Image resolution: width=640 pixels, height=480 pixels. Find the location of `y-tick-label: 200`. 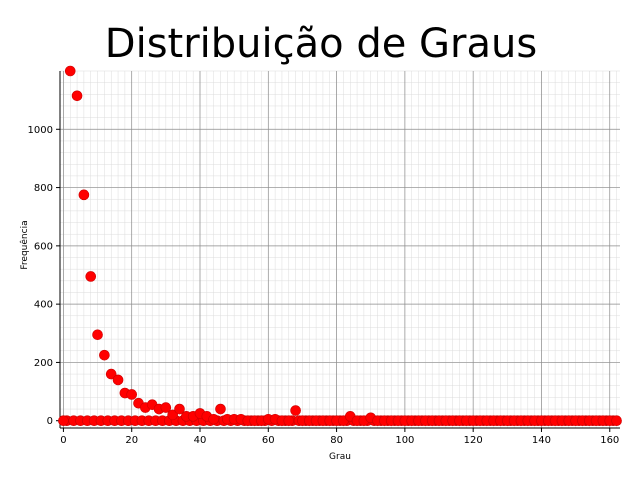

y-tick-label: 200 is located at coordinates (43, 363).